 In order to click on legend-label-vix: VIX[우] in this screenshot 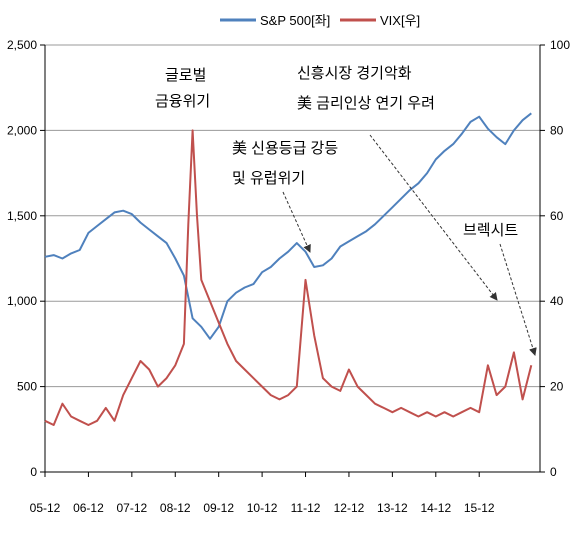, I will do `click(400, 20)`.